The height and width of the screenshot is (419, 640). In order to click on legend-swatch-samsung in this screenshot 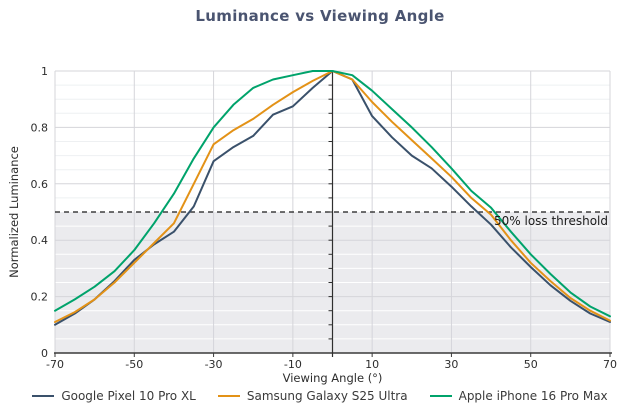, I will do `click(228, 396)`.